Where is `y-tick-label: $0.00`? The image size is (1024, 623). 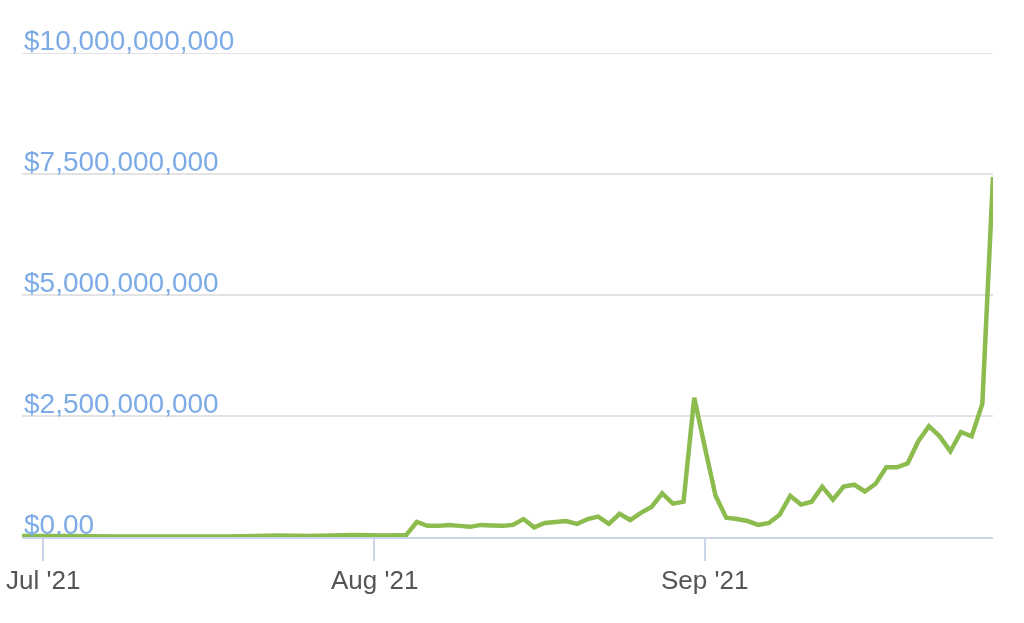 y-tick-label: $0.00 is located at coordinates (59, 524).